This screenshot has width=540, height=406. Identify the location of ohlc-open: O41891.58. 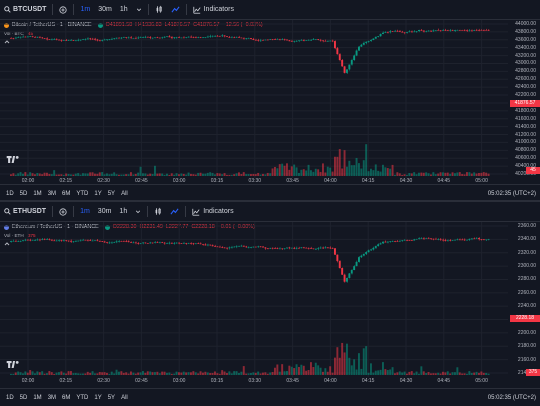
(119, 25).